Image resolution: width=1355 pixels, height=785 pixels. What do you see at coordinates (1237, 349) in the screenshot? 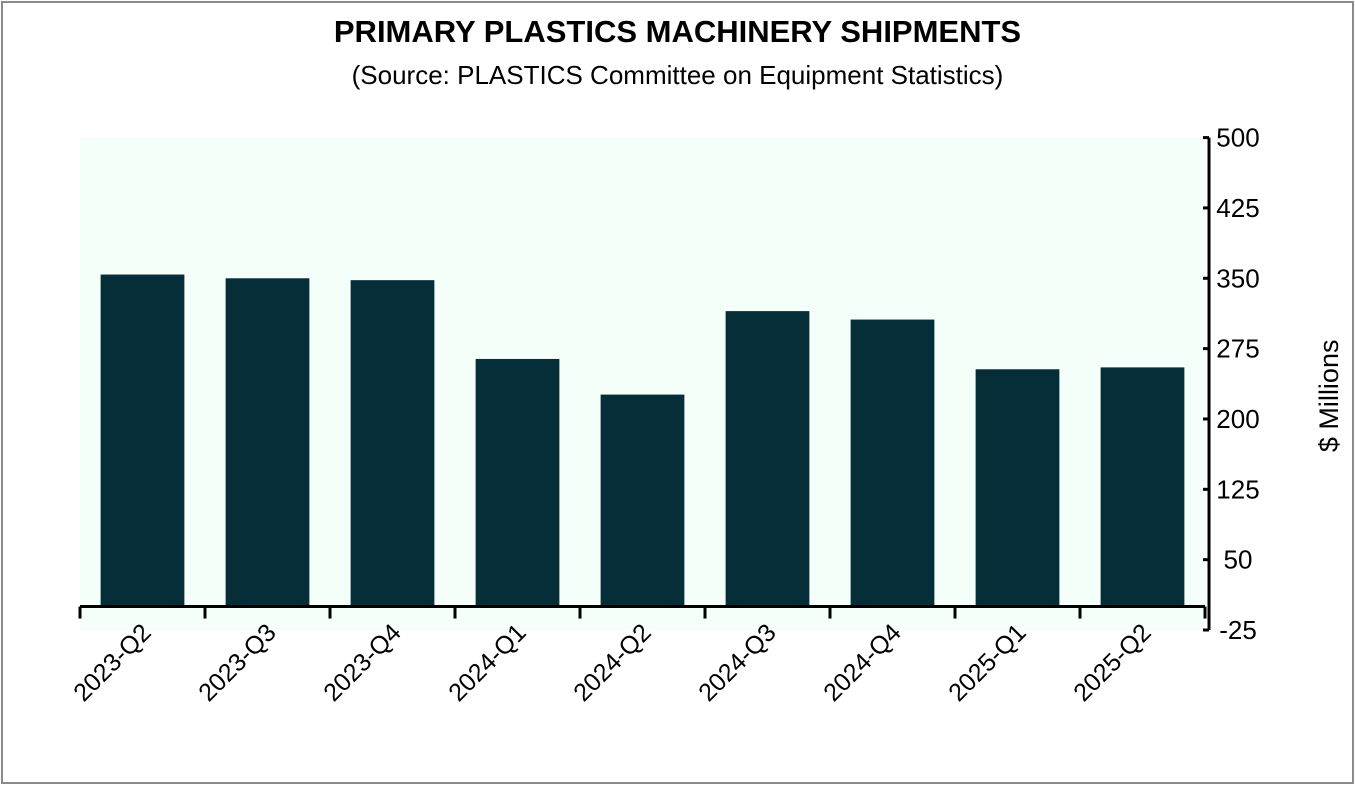
I see `y-tick-label: 275` at bounding box center [1237, 349].